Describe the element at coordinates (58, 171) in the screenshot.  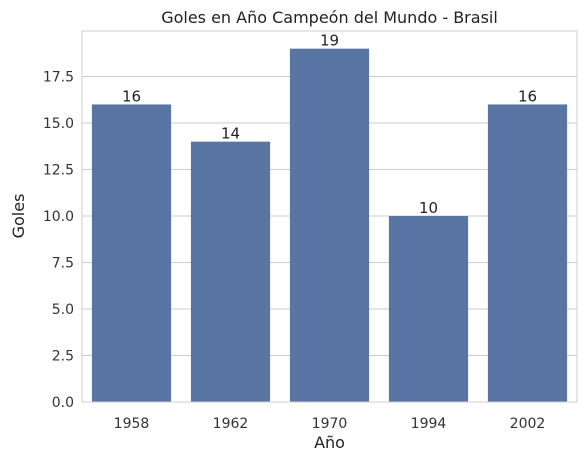
I see `y-tick-label: 12.5` at that location.